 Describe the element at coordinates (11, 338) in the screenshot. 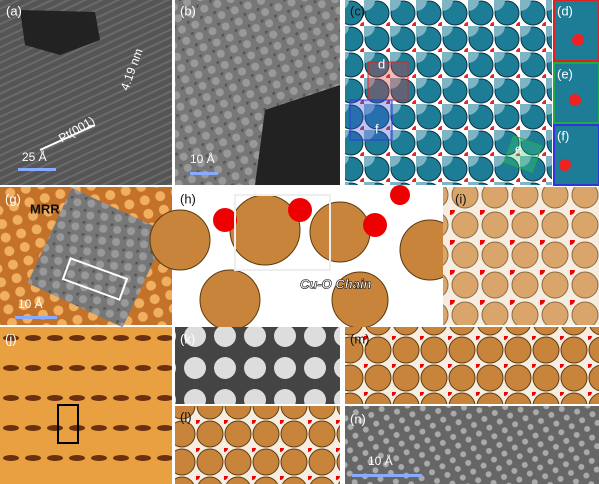

I see `panel-label: (j)` at that location.